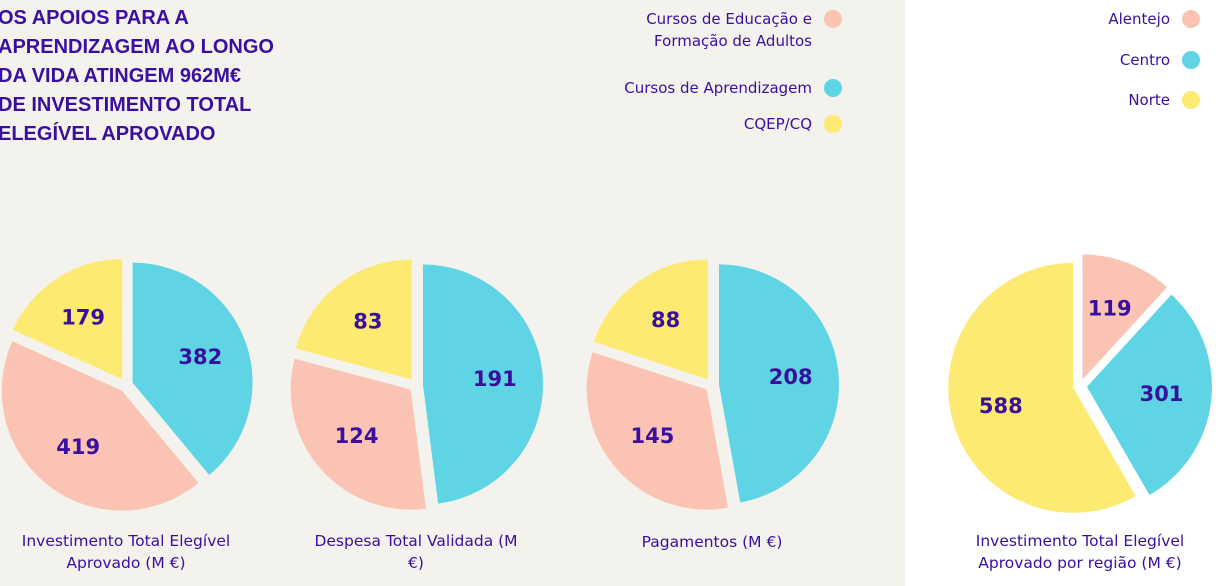 The height and width of the screenshot is (586, 1224). Describe the element at coordinates (1139, 19) in the screenshot. I see `legend-label: Alentejo` at that location.